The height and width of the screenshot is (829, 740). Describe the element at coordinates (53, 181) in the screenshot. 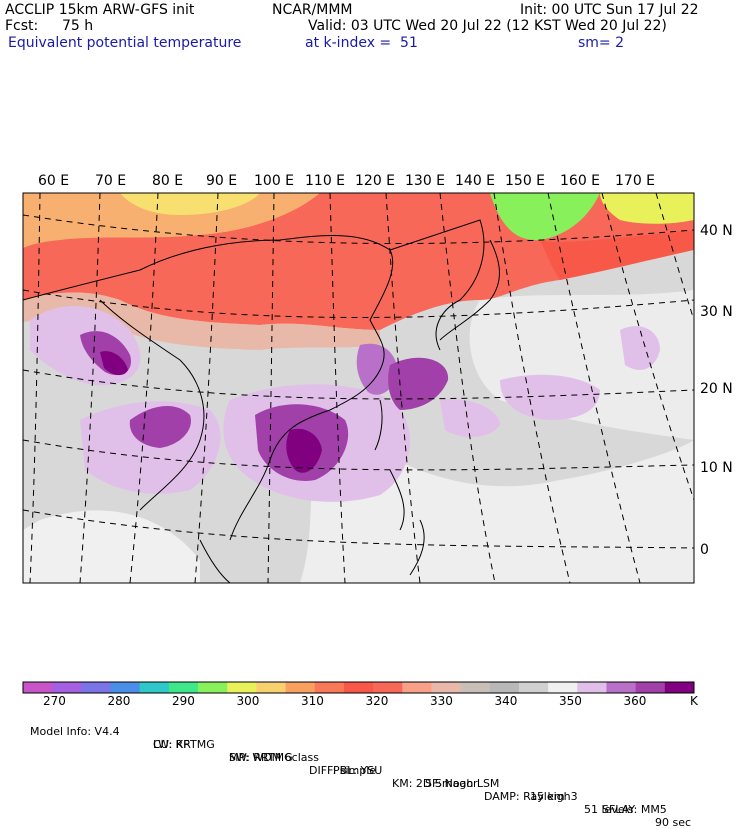

I see `lon-label: 60 E` at that location.